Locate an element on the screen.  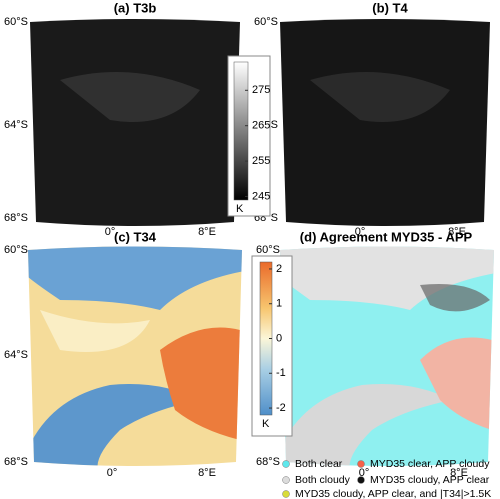
colorbar-tick-label: -2 is located at coordinates (281, 408).